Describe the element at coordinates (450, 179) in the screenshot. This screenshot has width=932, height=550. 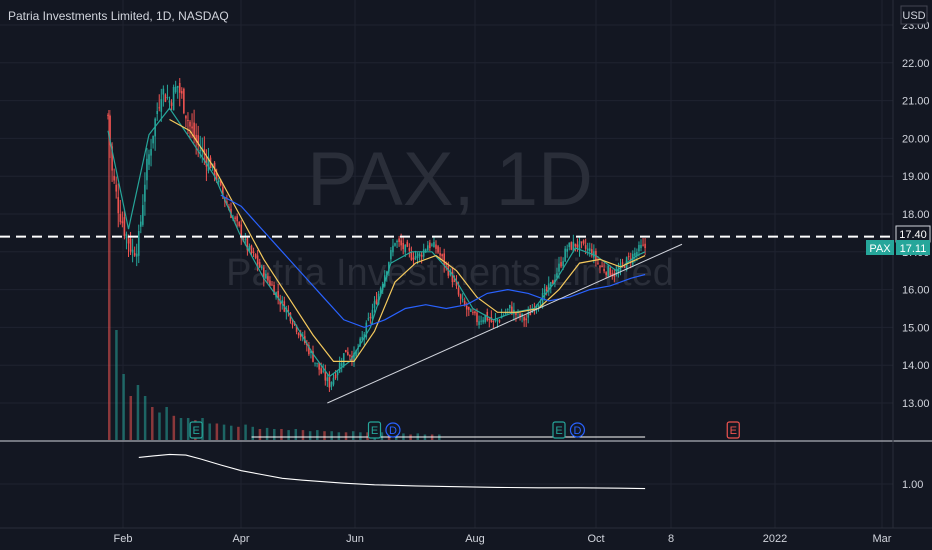
I see `watermark-ticker: PAX, 1D` at that location.